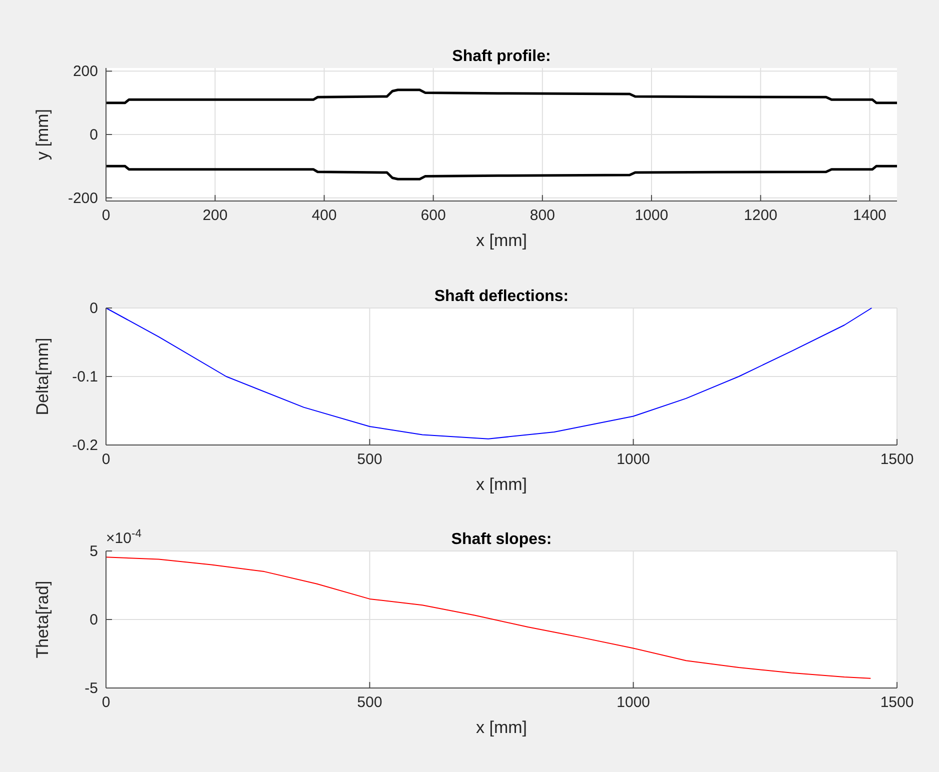 This screenshot has height=772, width=939. Describe the element at coordinates (869, 215) in the screenshot. I see `x-tick-label: 1400` at that location.